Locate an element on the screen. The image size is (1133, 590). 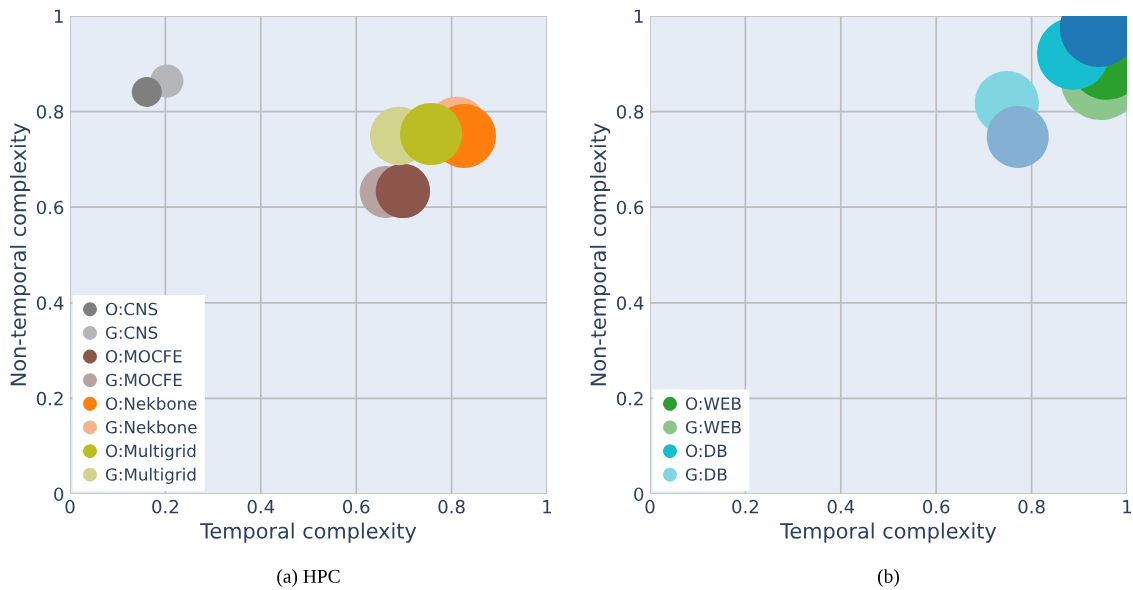
legend-label: O:WEB is located at coordinates (713, 403).